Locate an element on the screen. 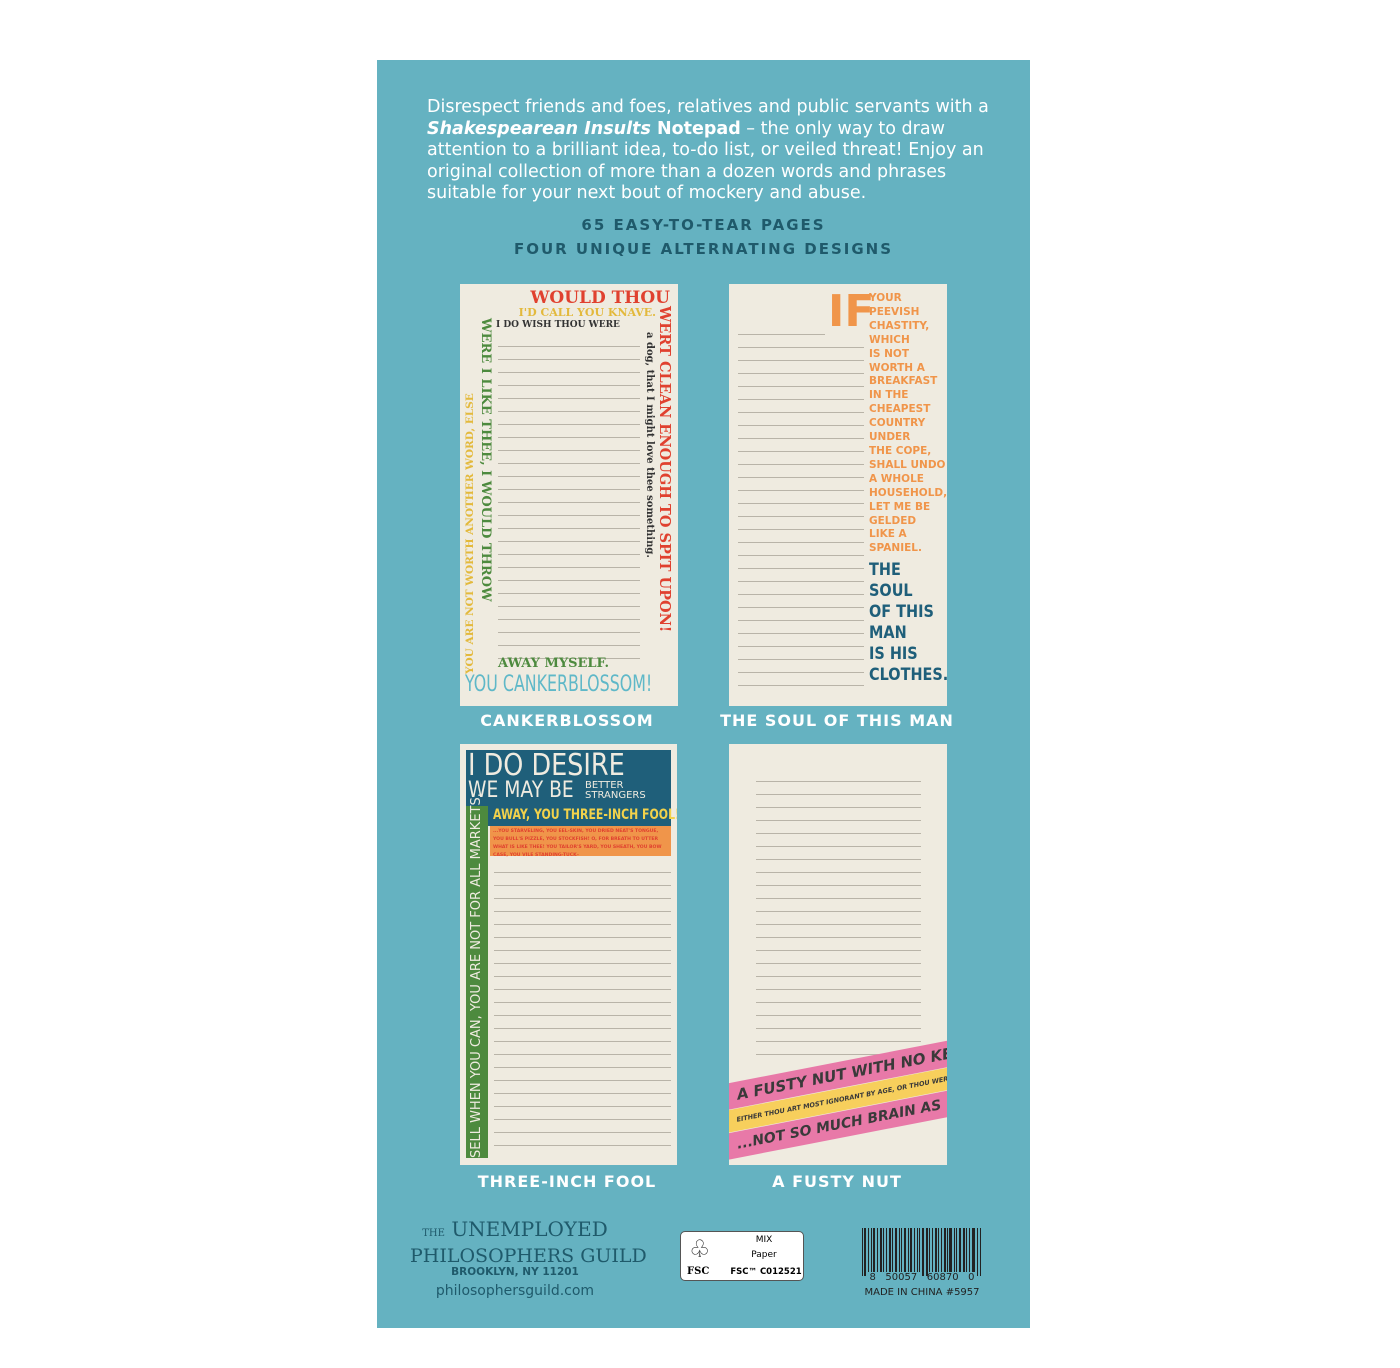  caption-fusty-nut: A FUSTY NUT is located at coordinates (837, 1181).